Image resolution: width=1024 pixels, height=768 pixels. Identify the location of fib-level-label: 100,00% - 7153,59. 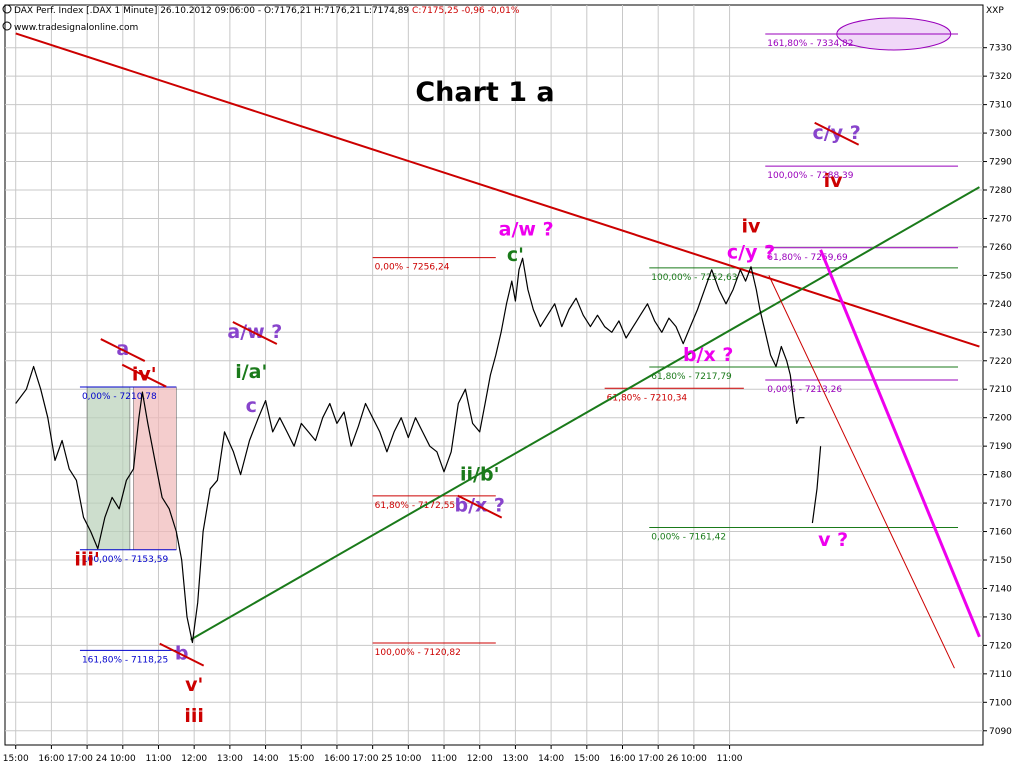
(125, 560).